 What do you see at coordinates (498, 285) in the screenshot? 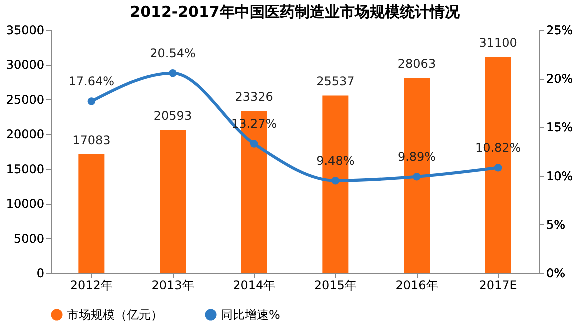
I see `x-tick-label: 2017E` at bounding box center [498, 285].